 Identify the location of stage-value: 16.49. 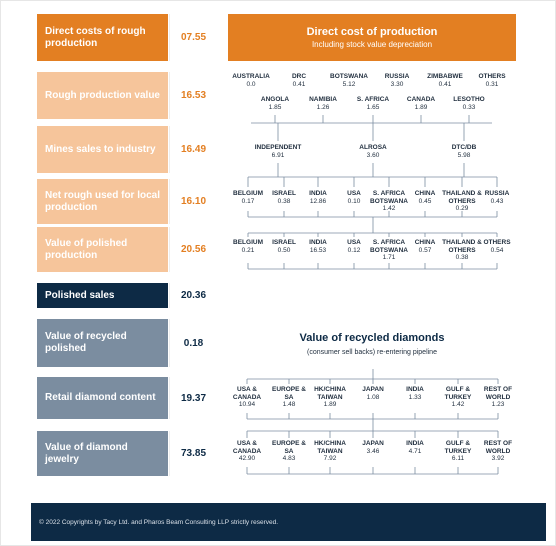
(193, 149).